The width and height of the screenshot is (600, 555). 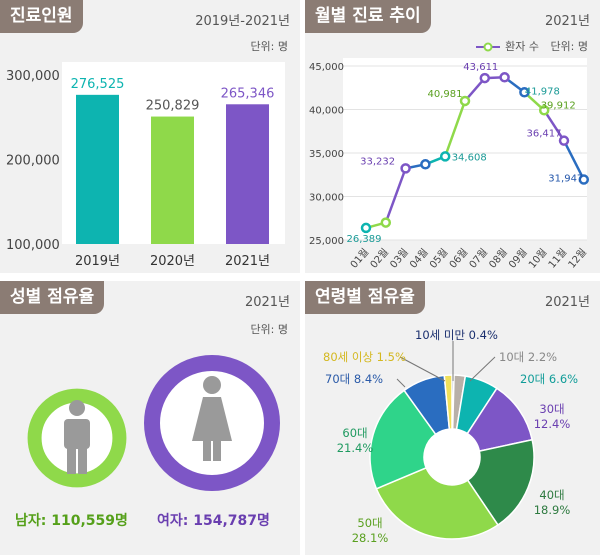 I want to click on y-tick-label: 35,000, so click(x=326, y=154).